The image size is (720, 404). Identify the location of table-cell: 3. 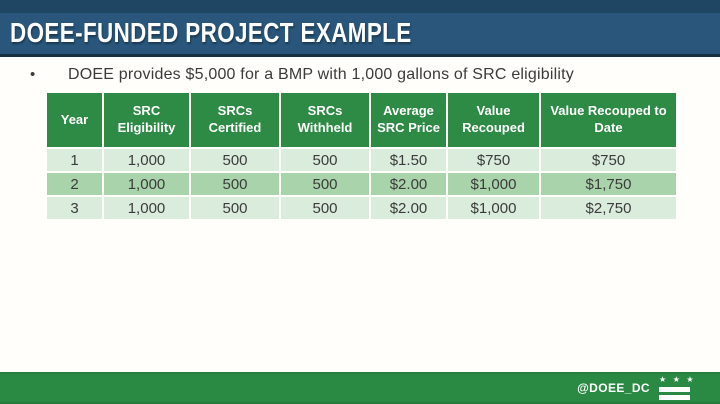
(74, 208).